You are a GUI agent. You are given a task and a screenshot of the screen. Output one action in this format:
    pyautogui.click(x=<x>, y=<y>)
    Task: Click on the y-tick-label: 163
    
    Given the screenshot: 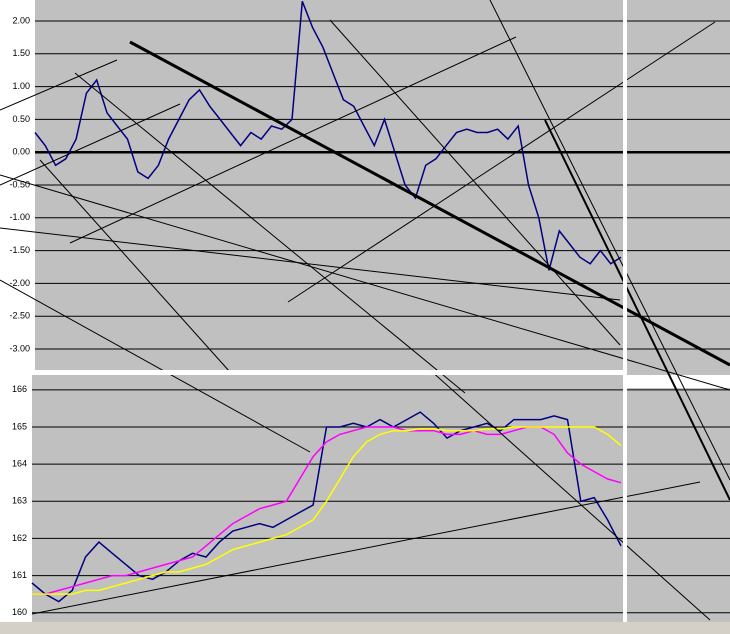 What is the action you would take?
    pyautogui.click(x=19, y=501)
    